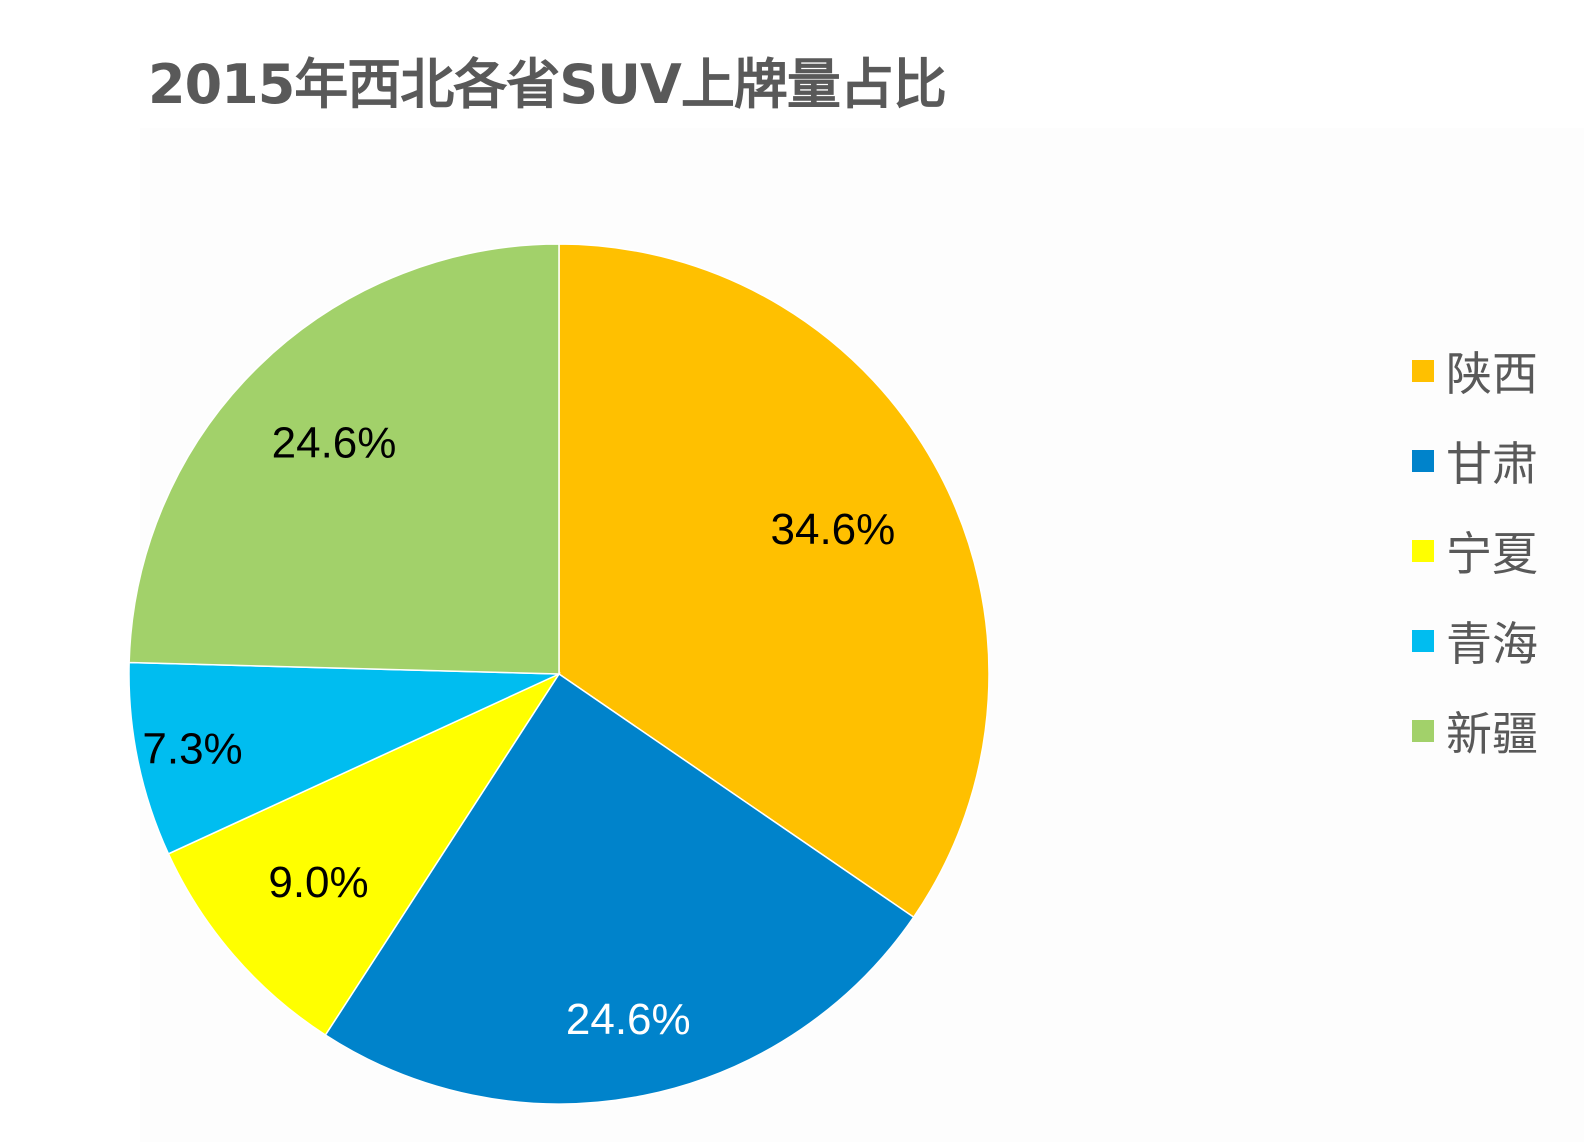  Describe the element at coordinates (1492, 734) in the screenshot. I see `legend-label: 新疆` at that location.